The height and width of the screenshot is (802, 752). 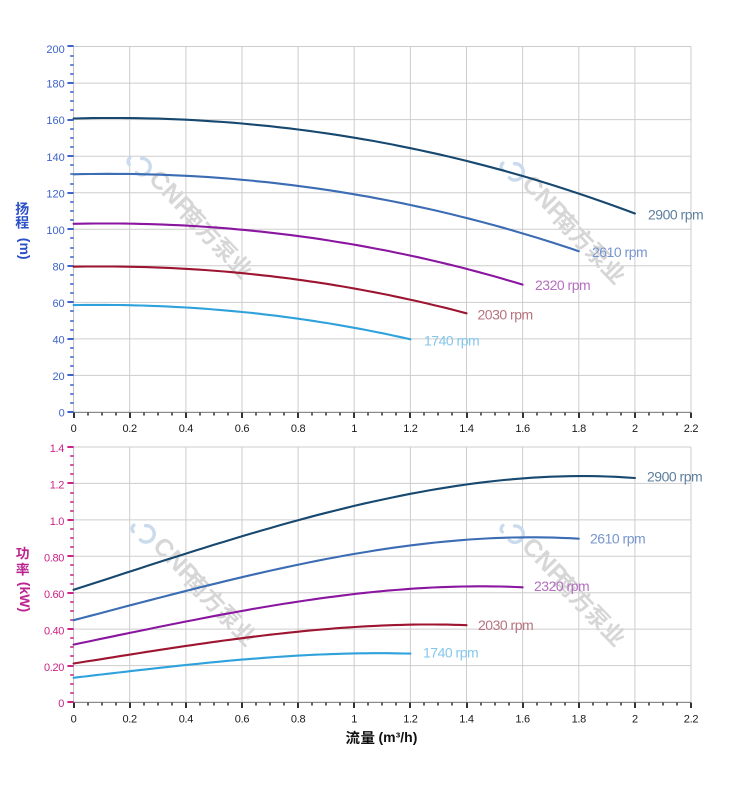 I want to click on svg-text: 40, so click(x=58, y=341).